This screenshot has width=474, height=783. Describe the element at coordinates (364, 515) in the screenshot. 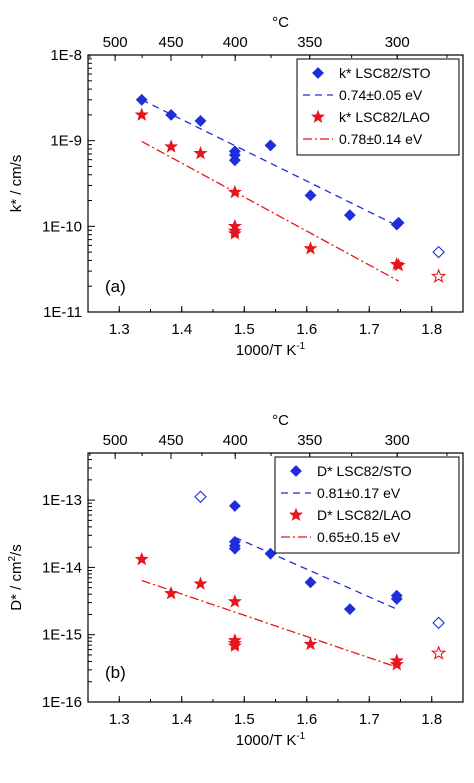

I see `legend-entry-lao: D* LSC82/LAO` at that location.